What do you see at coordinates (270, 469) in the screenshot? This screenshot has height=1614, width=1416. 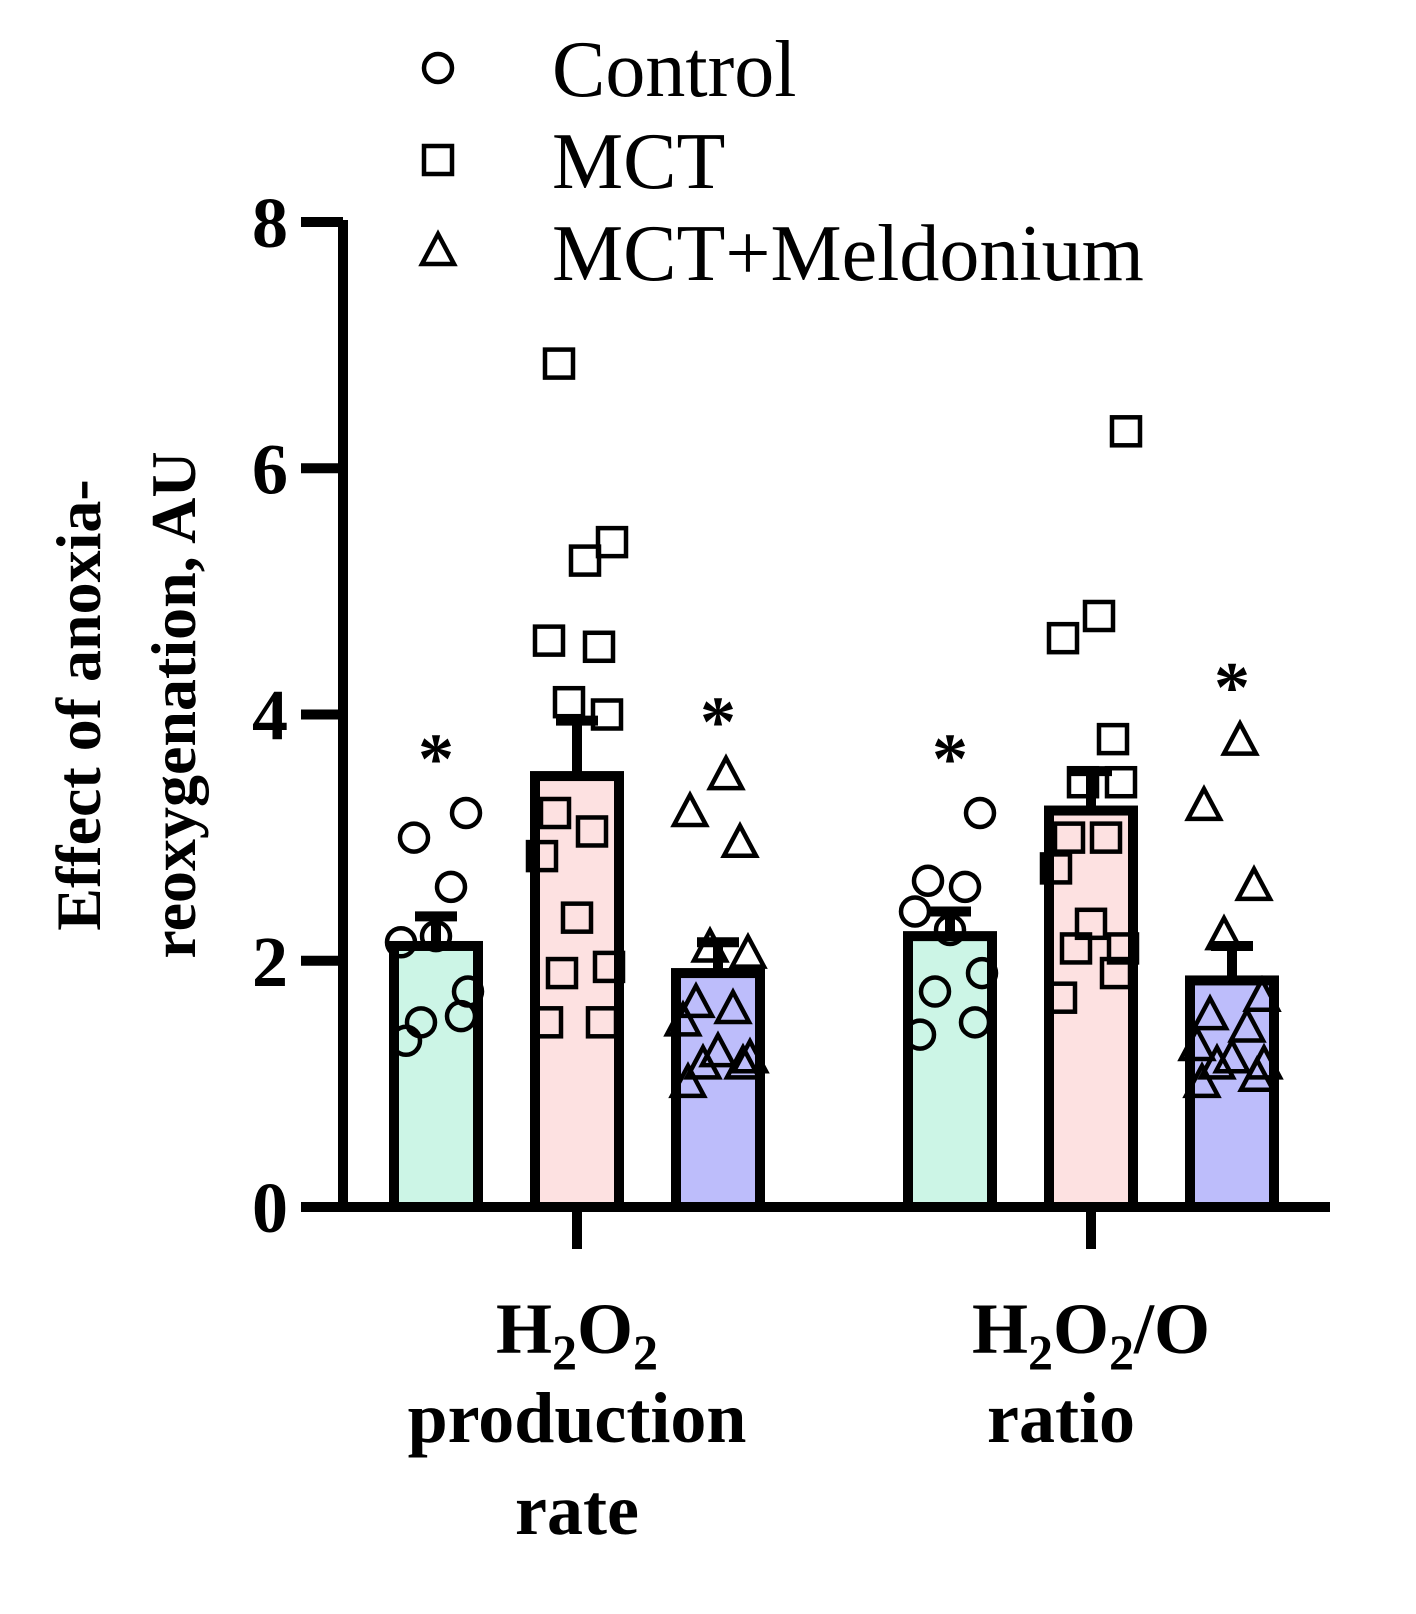 I see `y-tick-label: 6` at bounding box center [270, 469].